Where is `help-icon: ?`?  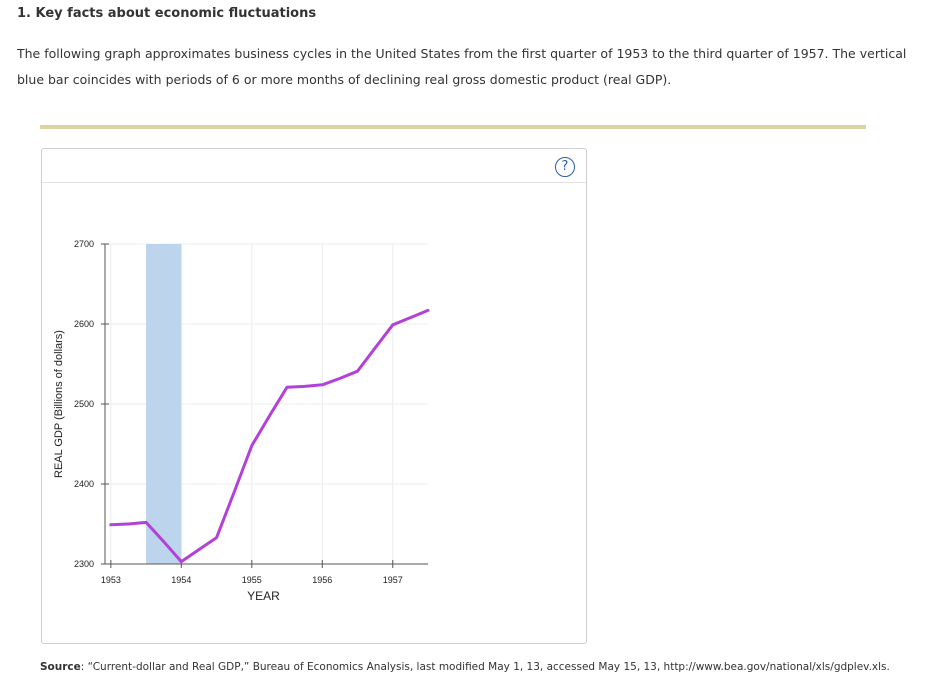
help-icon: ? is located at coordinates (565, 167).